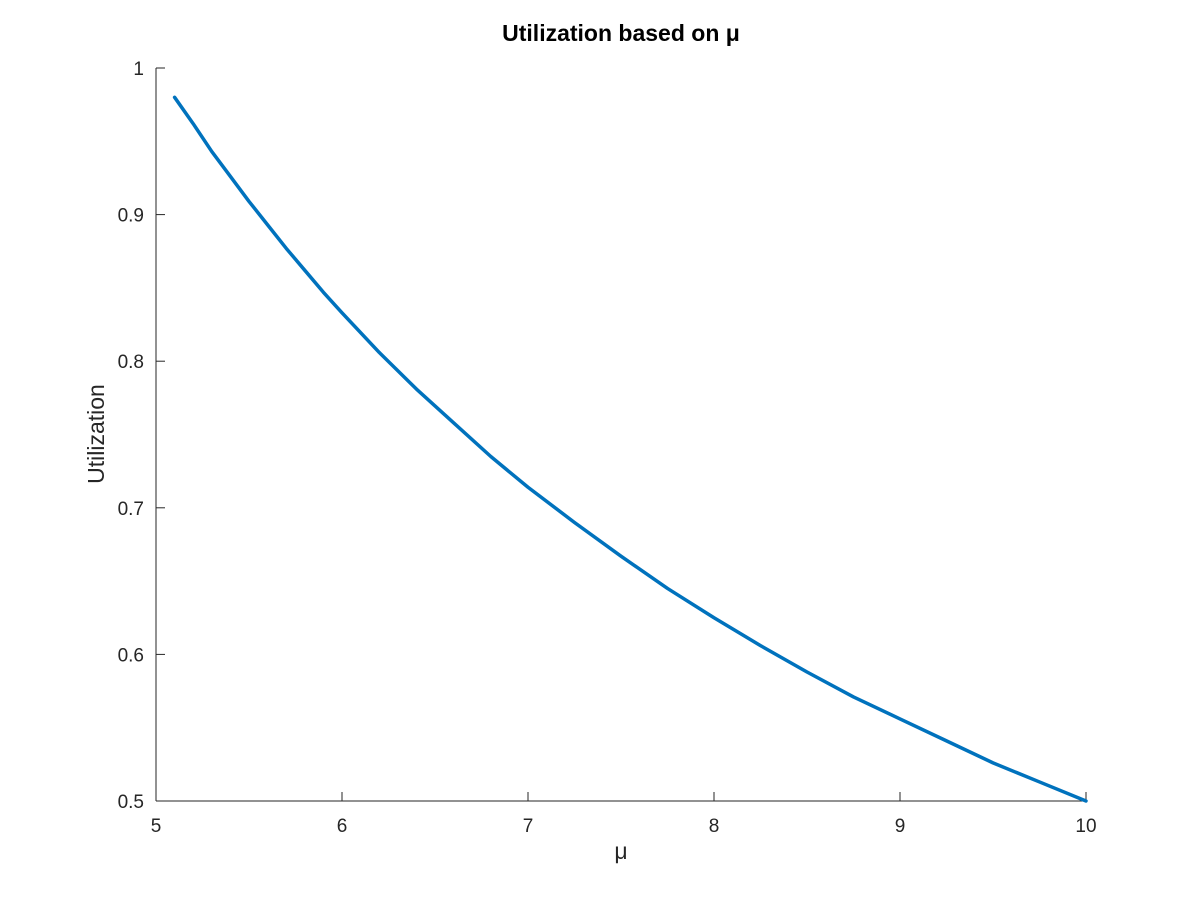 The image size is (1200, 900). Describe the element at coordinates (131, 802) in the screenshot. I see `y-tick-label: 0.5` at that location.